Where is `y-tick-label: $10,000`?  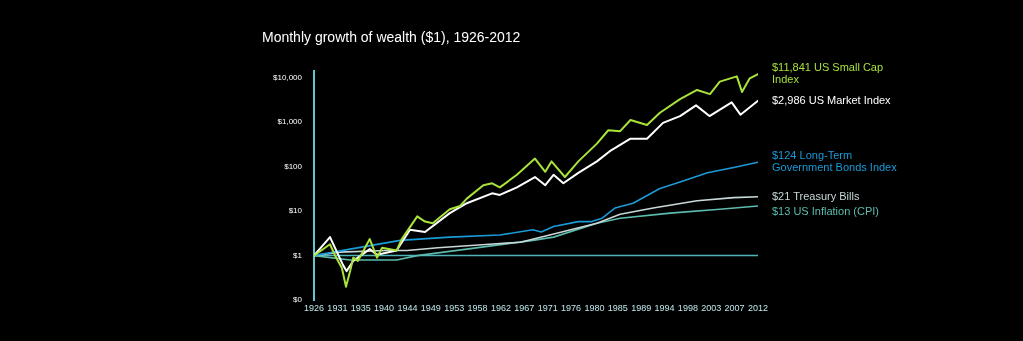
y-tick-label: $10,000 is located at coordinates (288, 77).